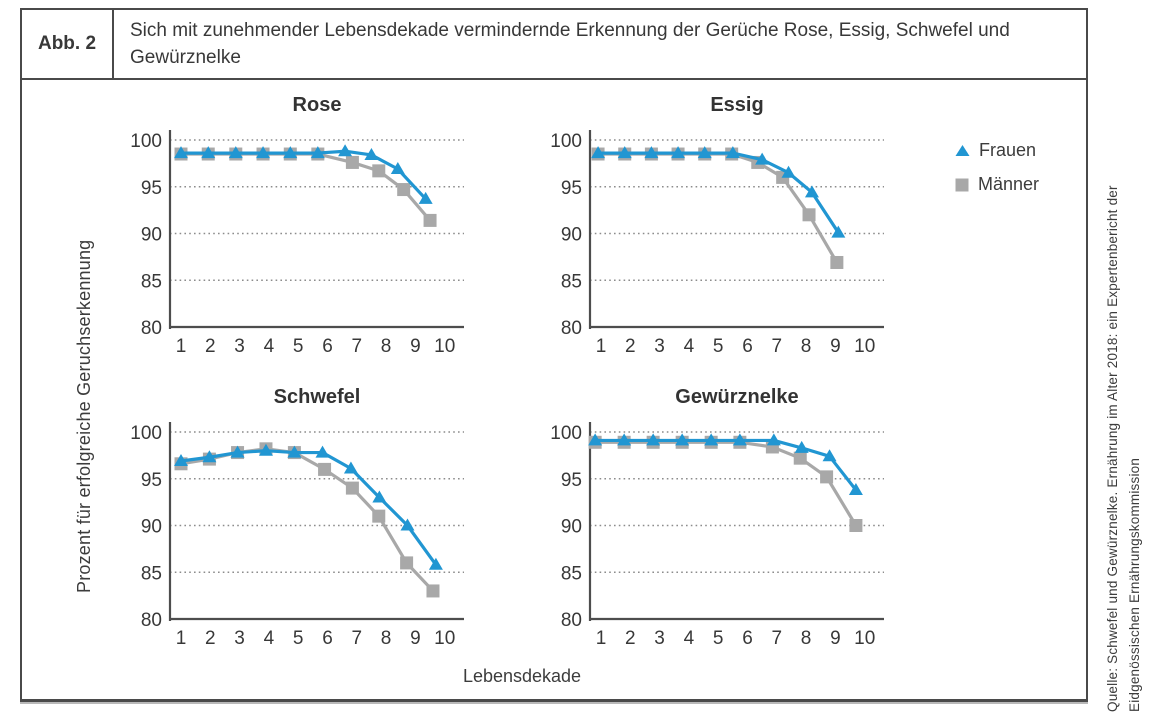  Describe the element at coordinates (317, 105) in the screenshot. I see `chart-title: Rose` at that location.